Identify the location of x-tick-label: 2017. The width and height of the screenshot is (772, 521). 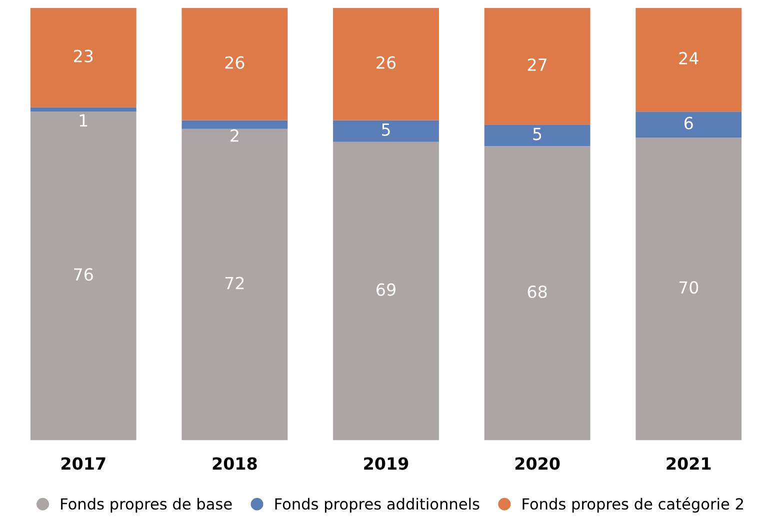
(84, 463).